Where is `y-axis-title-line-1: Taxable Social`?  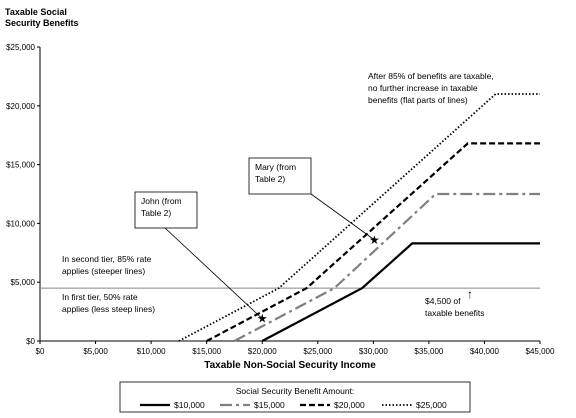
y-axis-title-line-1: Taxable Social is located at coordinates (36, 12).